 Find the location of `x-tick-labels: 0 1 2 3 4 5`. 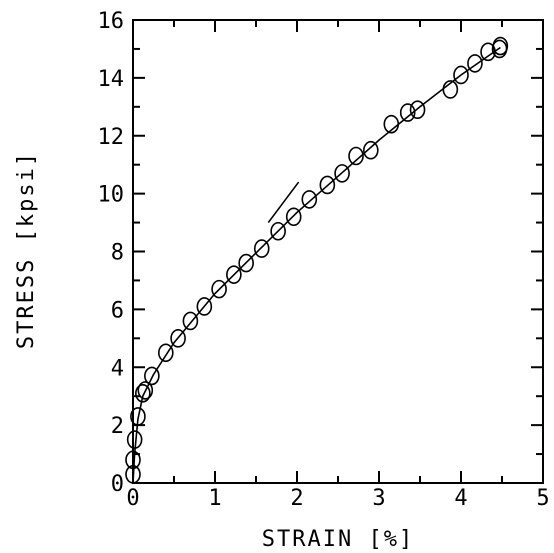

x-tick-labels: 0 1 2 3 4 5 is located at coordinates (337, 498).